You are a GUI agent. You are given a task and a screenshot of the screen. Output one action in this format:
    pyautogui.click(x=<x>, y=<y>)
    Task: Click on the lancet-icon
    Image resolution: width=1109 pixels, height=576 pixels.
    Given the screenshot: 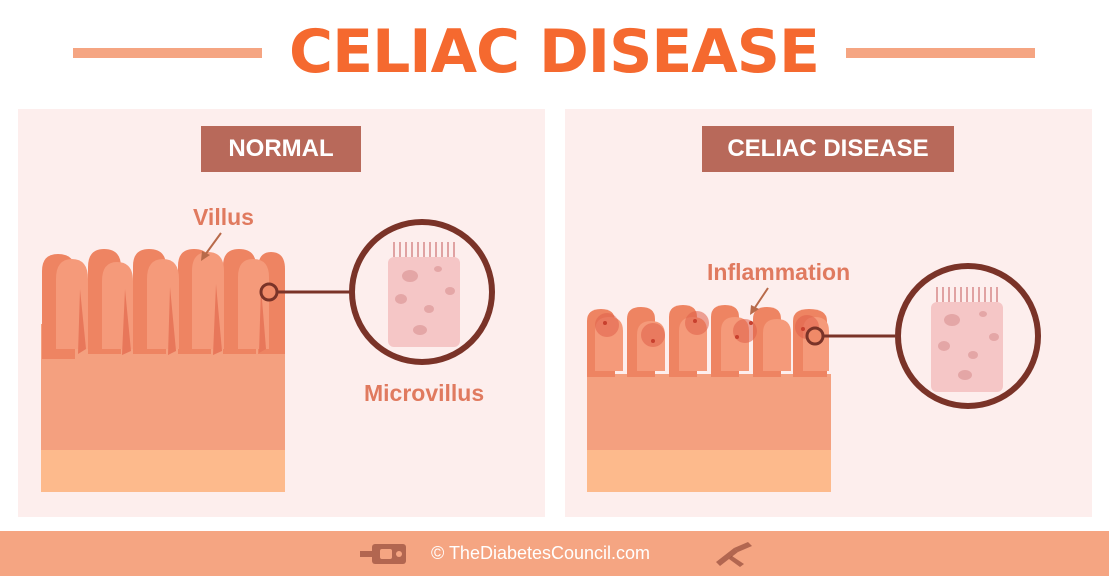 What is the action you would take?
    pyautogui.click(x=734, y=554)
    